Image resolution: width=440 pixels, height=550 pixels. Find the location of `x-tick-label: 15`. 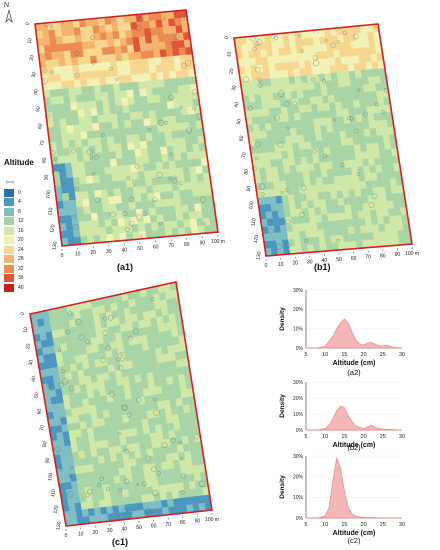

x-tick-label: 15 is located at coordinates (344, 437).